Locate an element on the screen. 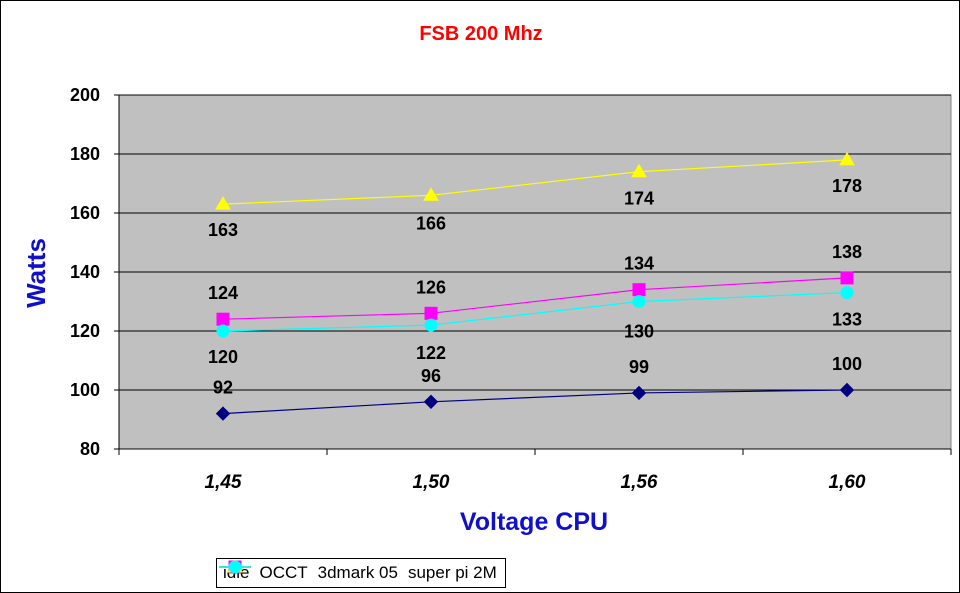 This screenshot has width=960, height=593. y-tick-label: 200 is located at coordinates (85, 95).